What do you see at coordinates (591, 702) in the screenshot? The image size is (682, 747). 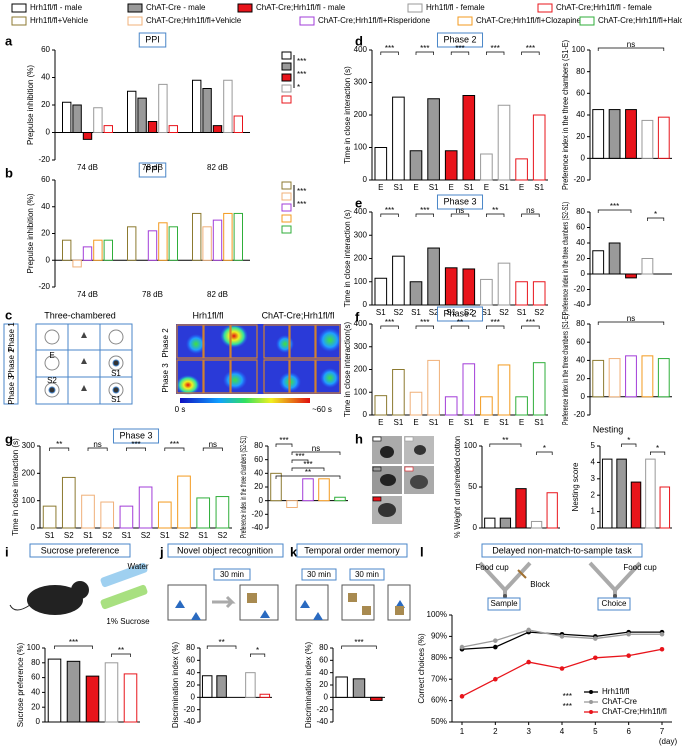 I see `legend-marker` at bounding box center [591, 702].